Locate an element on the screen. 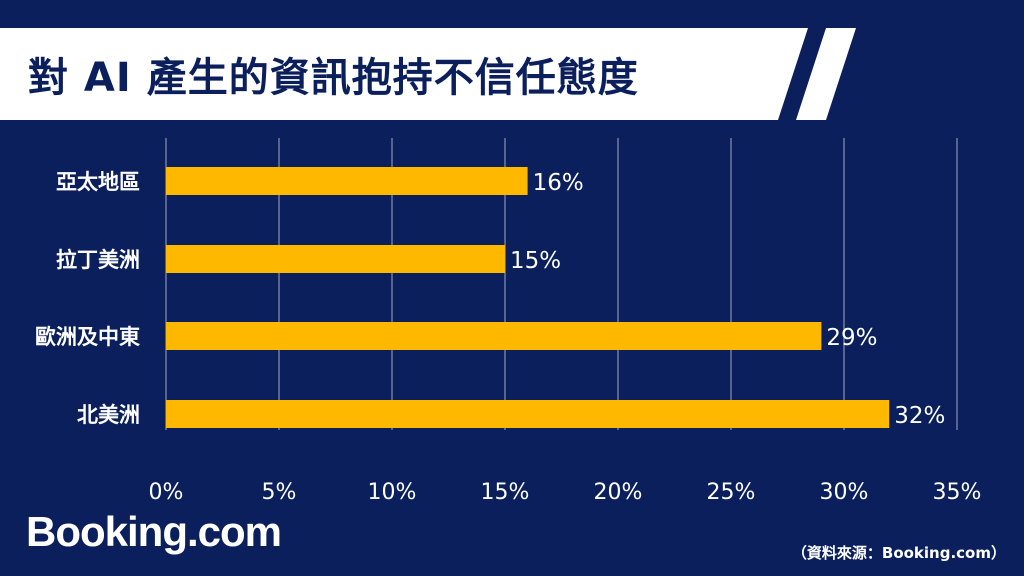 The width and height of the screenshot is (1024, 576). source-note: （資料來源：Booking.com） is located at coordinates (898, 553).